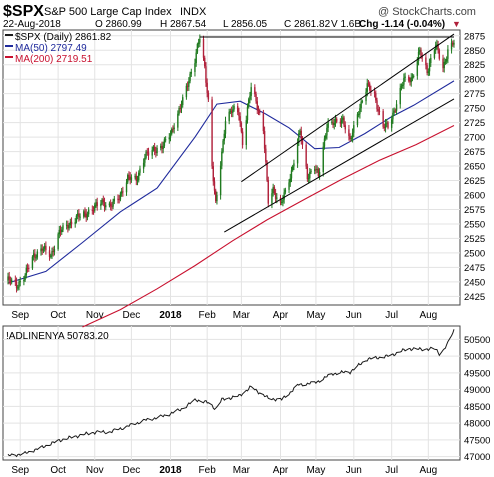 This screenshot has height=477, width=494. Describe the element at coordinates (170, 470) in the screenshot. I see `breadth-x-tick-label: 2018` at that location.